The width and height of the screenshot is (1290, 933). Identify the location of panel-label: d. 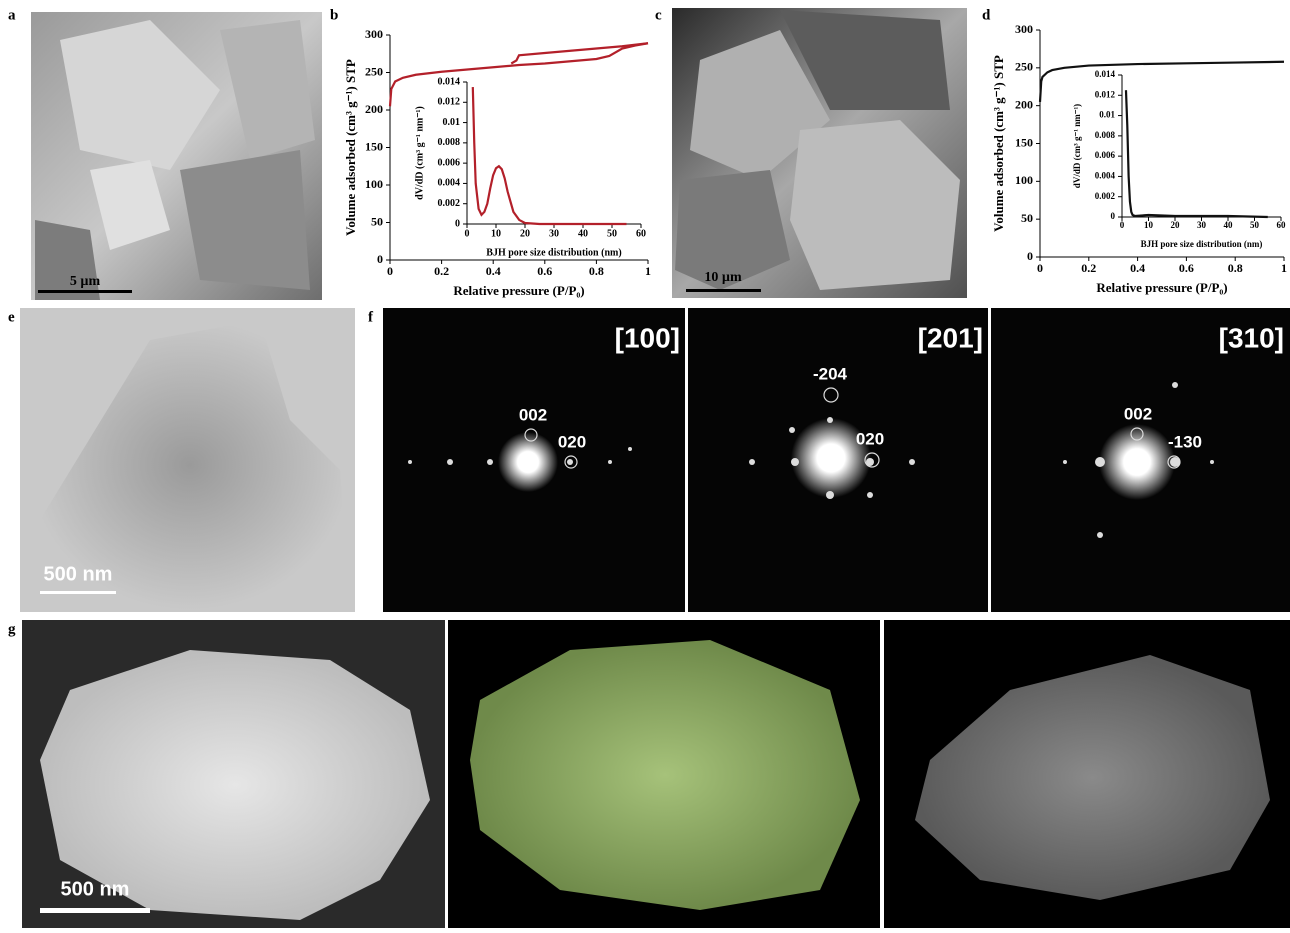
(986, 15).